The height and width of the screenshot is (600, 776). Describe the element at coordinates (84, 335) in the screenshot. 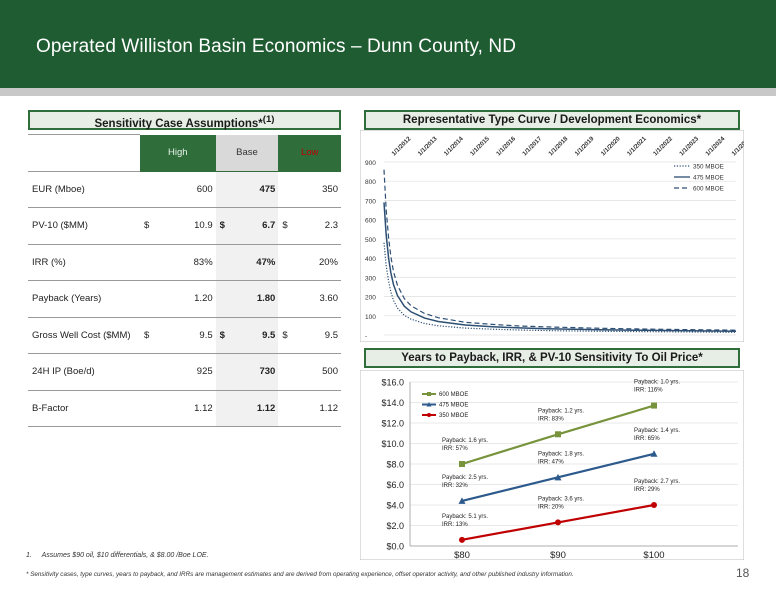

I see `row-label: Gross Well Cost ($MM)` at that location.